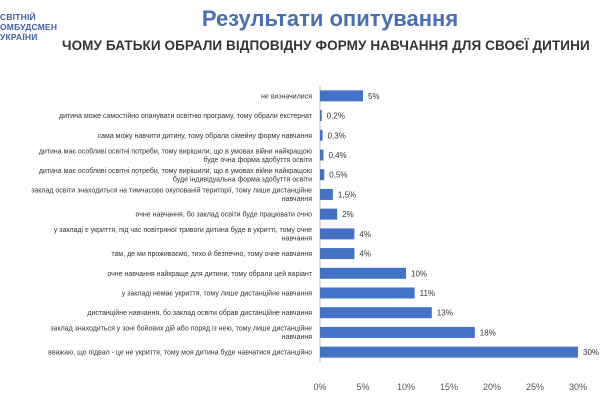 The height and width of the screenshot is (400, 600). I want to click on category-label: буде індивідуальна форма здобуття освіти, so click(242, 179).